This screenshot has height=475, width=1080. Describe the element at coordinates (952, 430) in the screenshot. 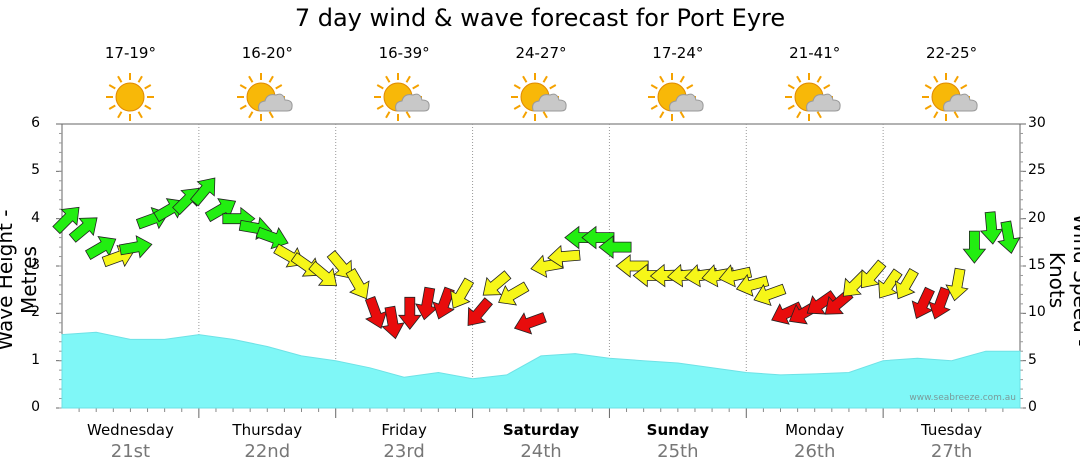

I see `day-name: Tuesday` at that location.